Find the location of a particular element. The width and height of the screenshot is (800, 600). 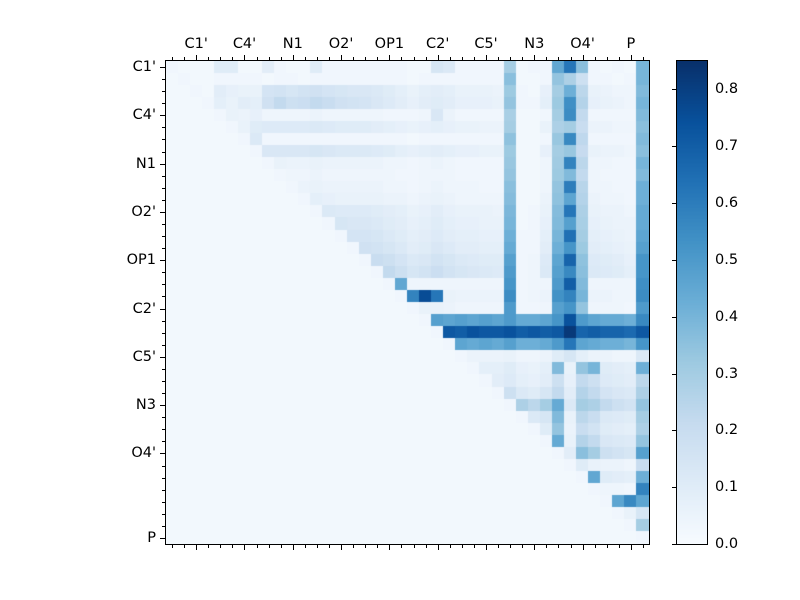

x-tick-label-5: C2' is located at coordinates (438, 44).